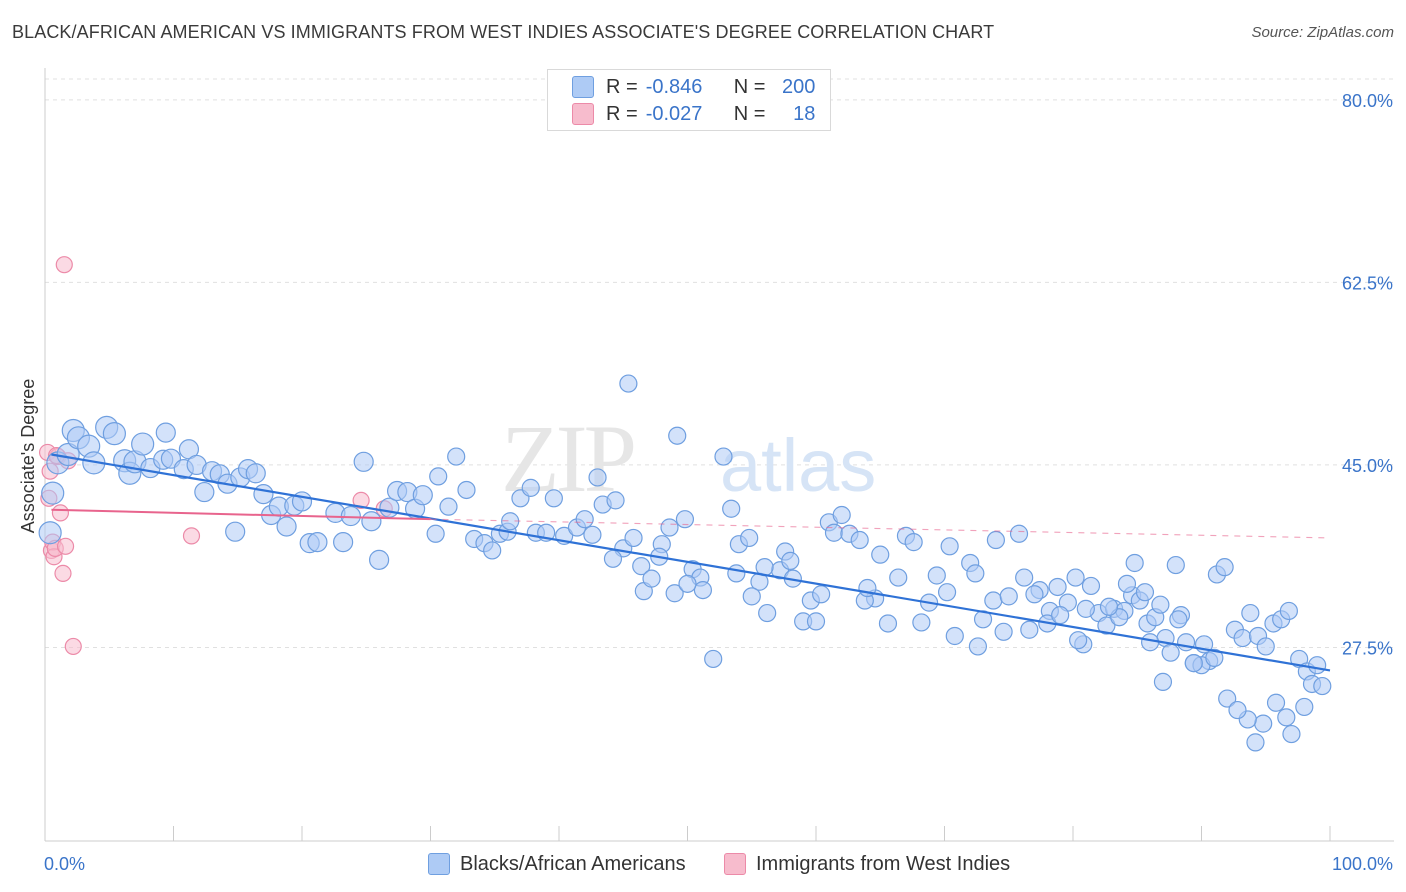 This screenshot has height=892, width=1406. Describe the element at coordinates (439, 864) in the screenshot. I see `bottom-legend-swatch-black` at that location.